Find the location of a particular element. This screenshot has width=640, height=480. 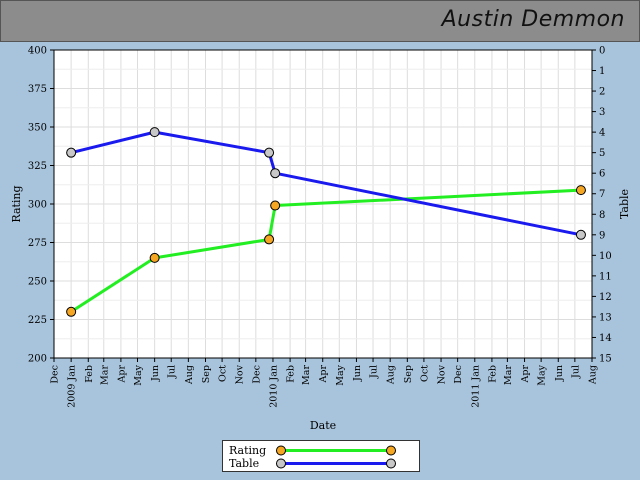

legend-item-rating: Rating is located at coordinates (312, 450).